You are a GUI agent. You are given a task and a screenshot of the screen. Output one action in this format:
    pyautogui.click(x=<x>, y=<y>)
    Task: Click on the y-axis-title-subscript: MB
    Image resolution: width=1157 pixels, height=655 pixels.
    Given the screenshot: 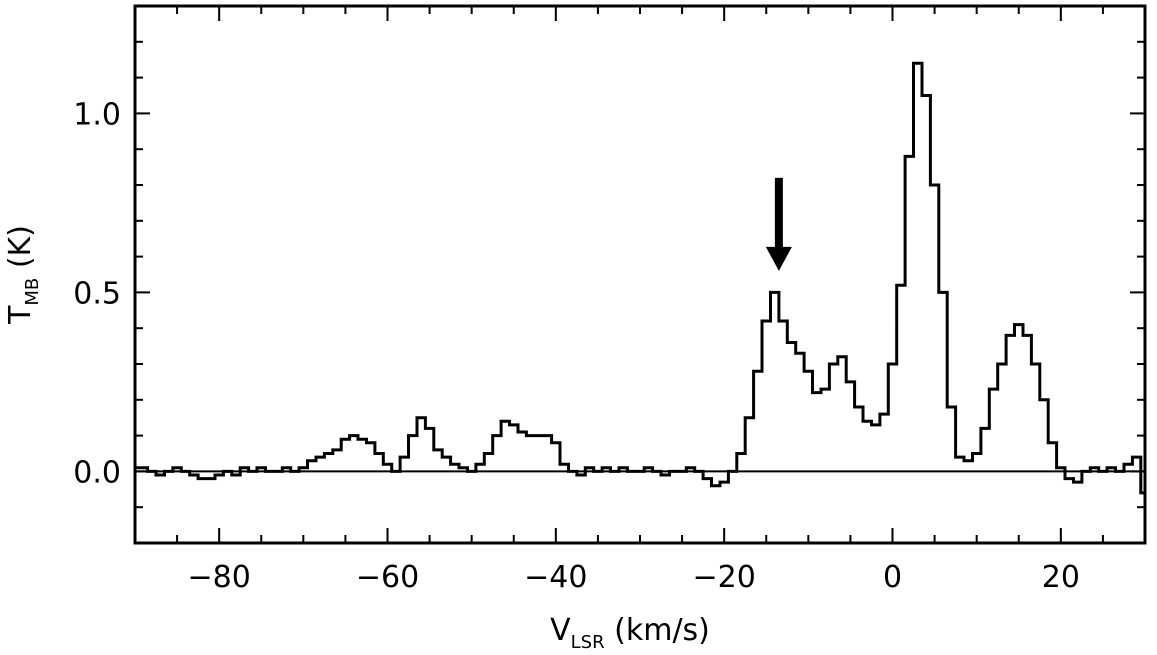 What is the action you would take?
    pyautogui.click(x=32, y=292)
    